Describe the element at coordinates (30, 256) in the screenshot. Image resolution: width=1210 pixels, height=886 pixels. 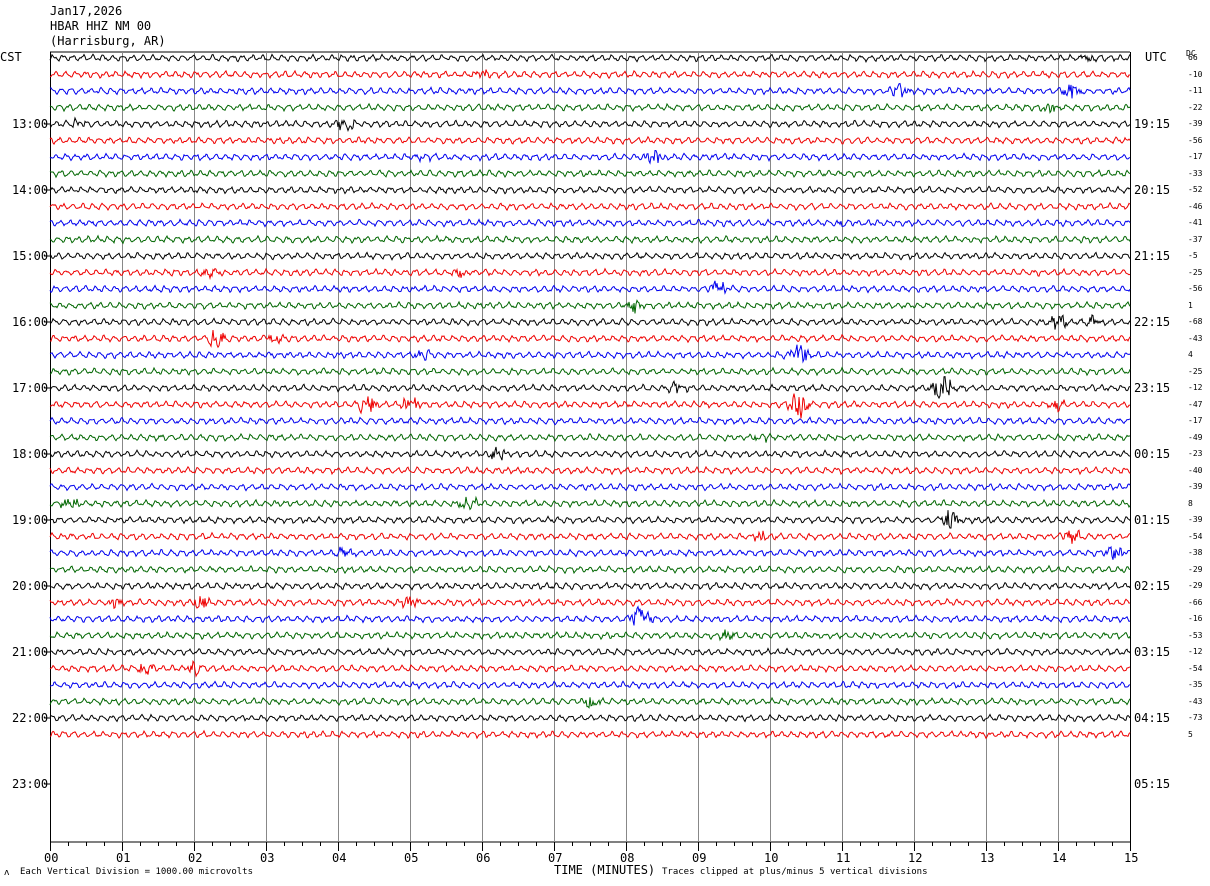
I see `cst-hour-label: 15:00` at that location.